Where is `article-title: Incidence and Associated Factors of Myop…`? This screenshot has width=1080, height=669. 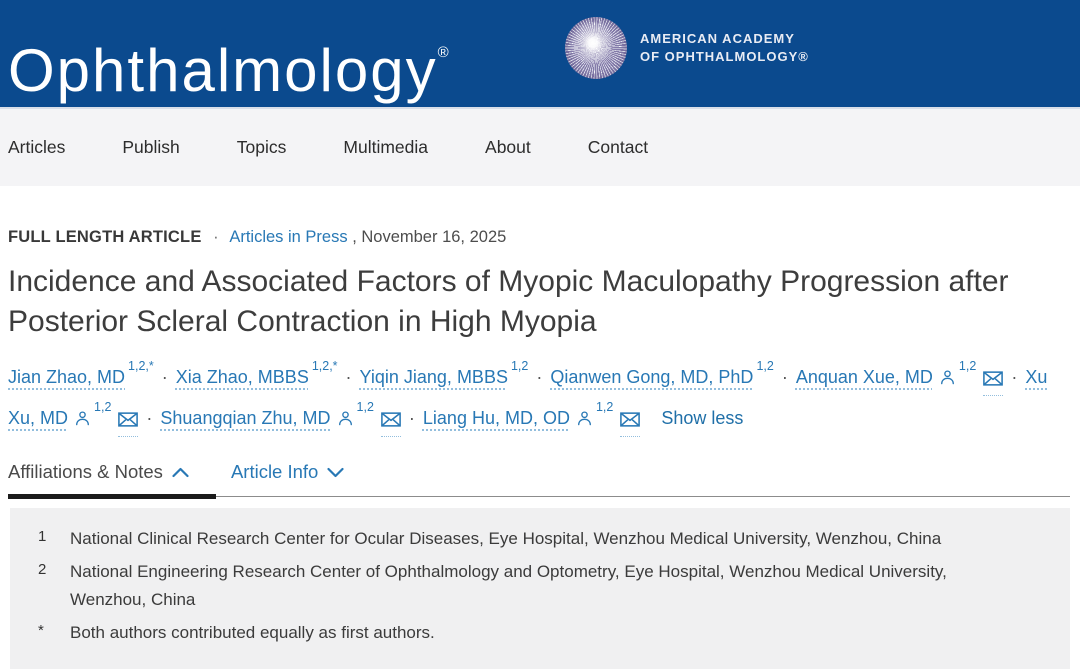 article-title: Incidence and Associated Factors of Myop… is located at coordinates (508, 301).